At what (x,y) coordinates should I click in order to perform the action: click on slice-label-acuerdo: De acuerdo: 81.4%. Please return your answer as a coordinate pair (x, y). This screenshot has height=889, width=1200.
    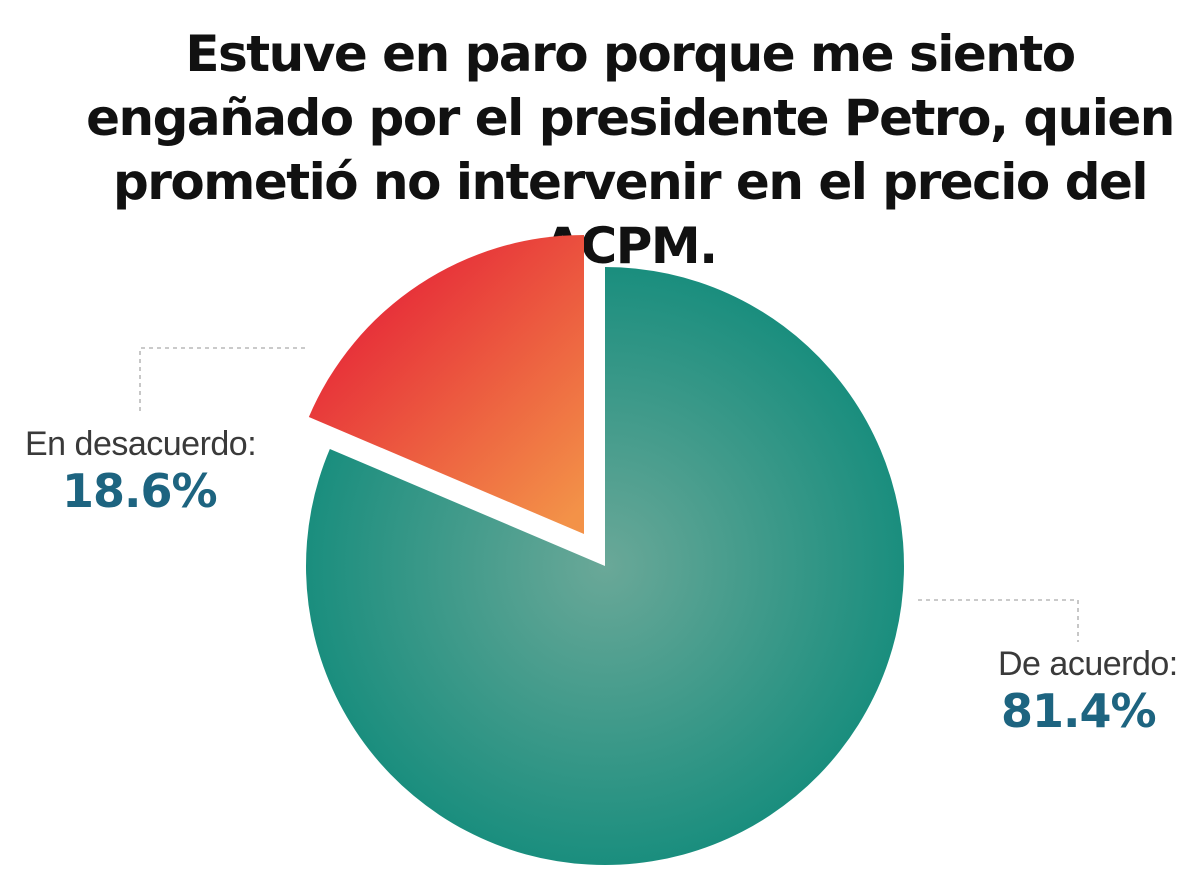
    Looking at the image, I should click on (1098, 691).